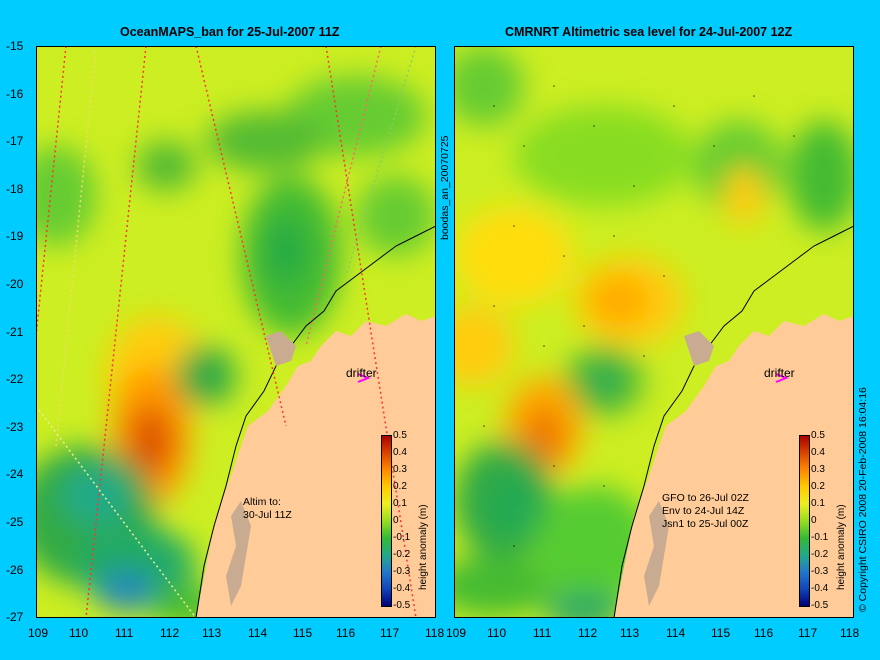 The height and width of the screenshot is (660, 880). I want to click on lat-tick: -27, so click(15, 617).